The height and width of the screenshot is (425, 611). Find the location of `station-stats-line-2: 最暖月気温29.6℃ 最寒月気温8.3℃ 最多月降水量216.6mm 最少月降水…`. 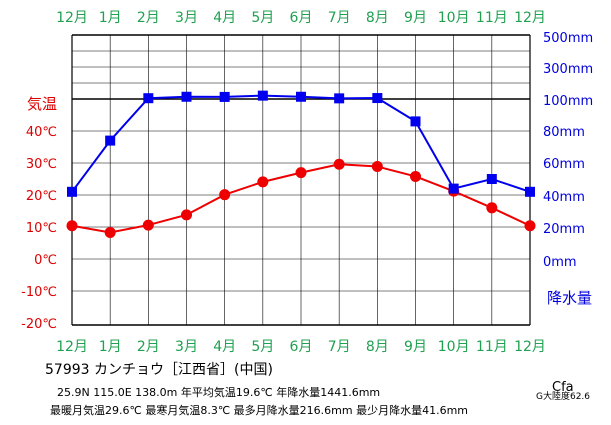

station-stats-line-2: 最暖月気温29.6℃ 最寒月気温8.3℃ 最多月降水量216.6mm 最少月降水… is located at coordinates (259, 410).